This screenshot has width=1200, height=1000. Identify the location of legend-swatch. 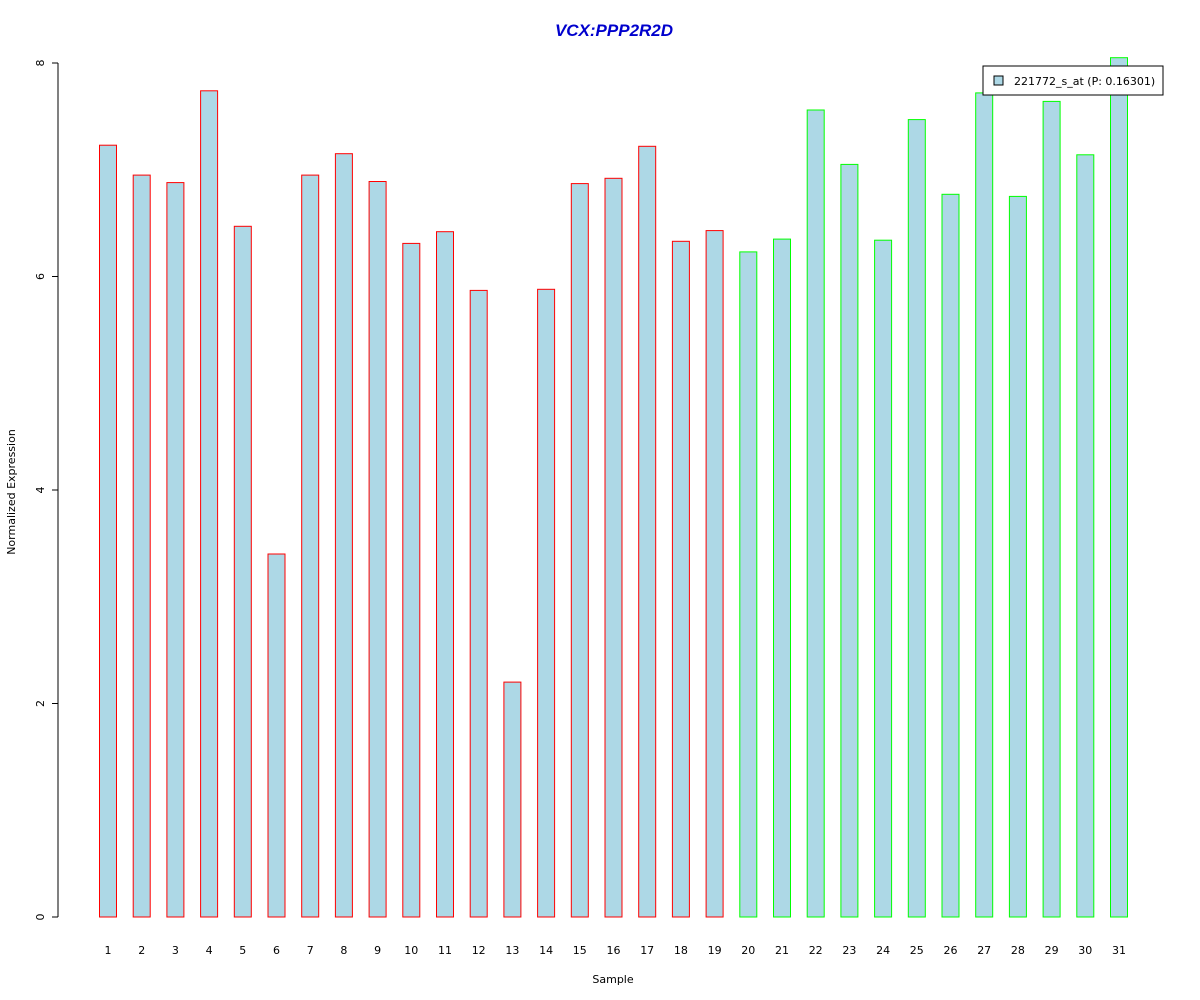
(998, 80).